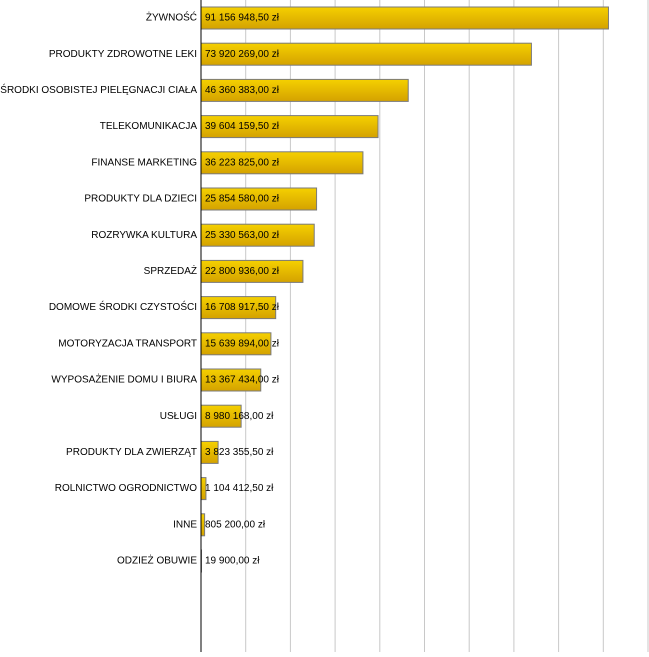 This screenshot has height=657, width=649. Describe the element at coordinates (170, 270) in the screenshot. I see `y-tick-label: SPRZEDAŻ` at that location.